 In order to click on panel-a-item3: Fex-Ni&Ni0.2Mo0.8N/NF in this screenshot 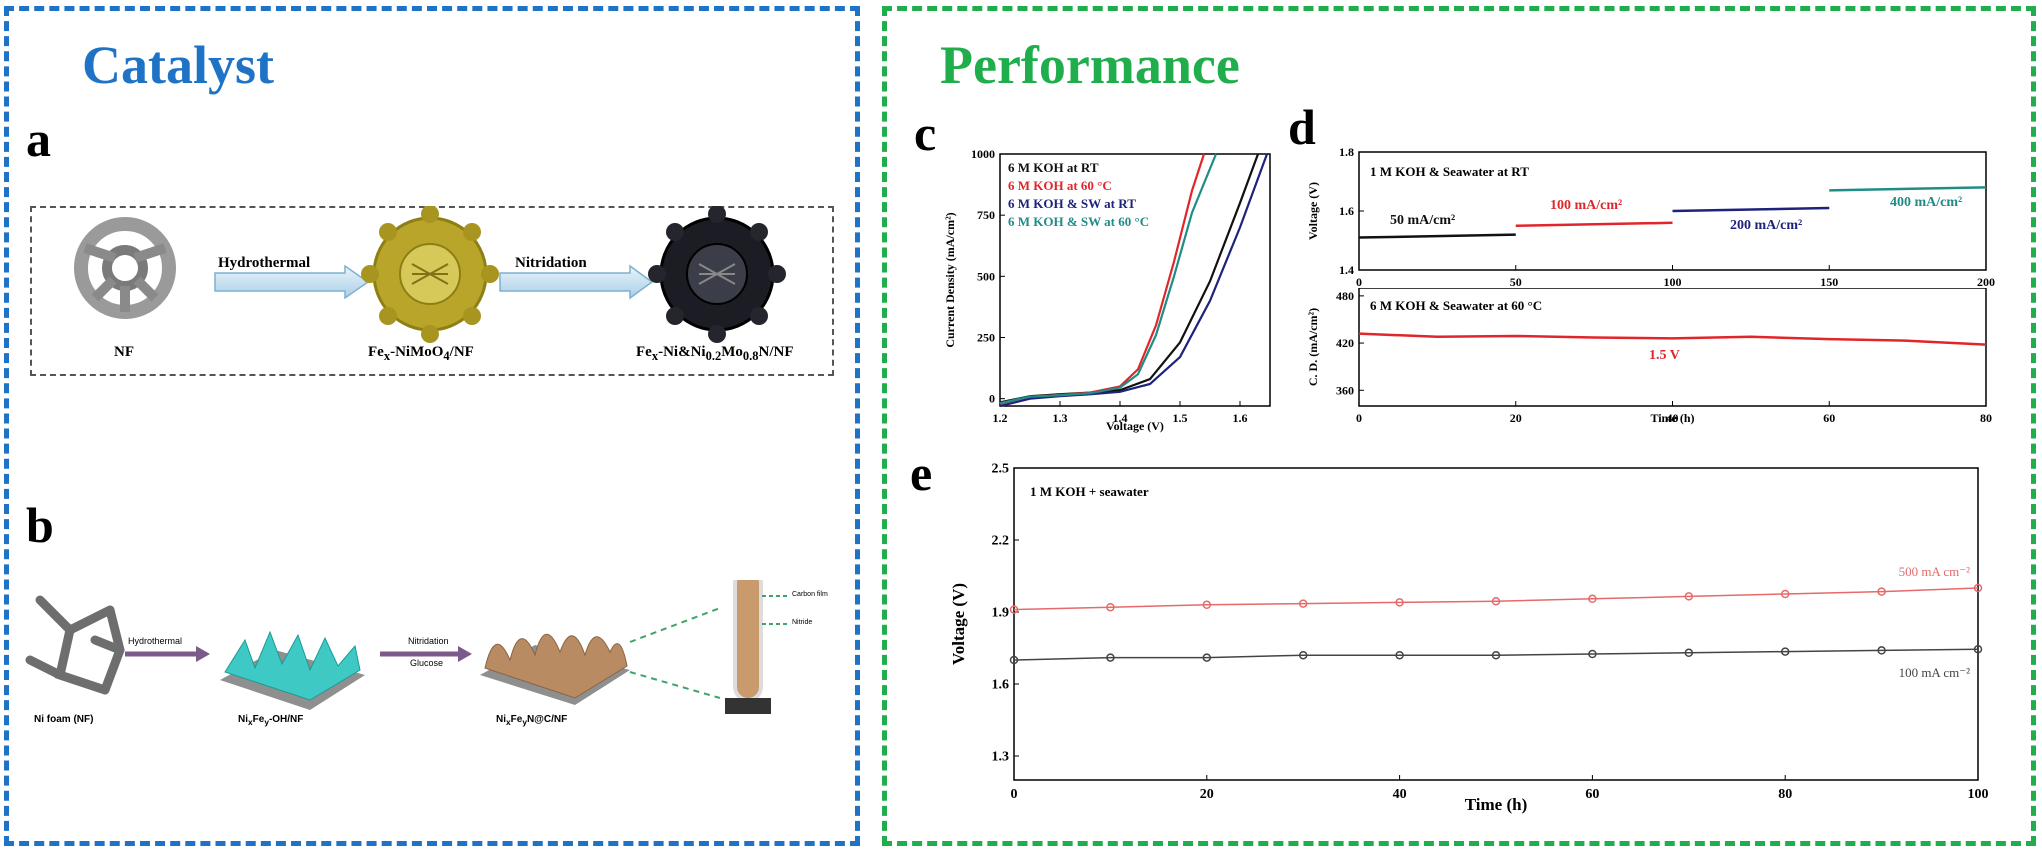, I will do `click(715, 353)`.